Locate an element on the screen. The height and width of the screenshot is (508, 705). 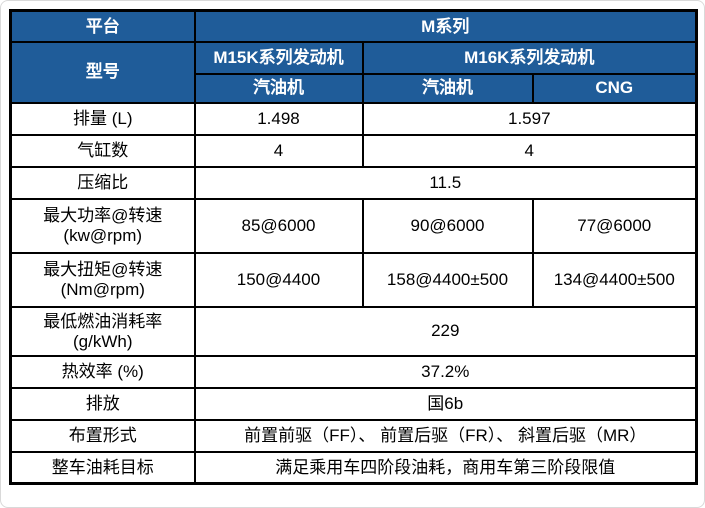
max-power-m16k-gasoline: 90@6000 is located at coordinates (447, 225).